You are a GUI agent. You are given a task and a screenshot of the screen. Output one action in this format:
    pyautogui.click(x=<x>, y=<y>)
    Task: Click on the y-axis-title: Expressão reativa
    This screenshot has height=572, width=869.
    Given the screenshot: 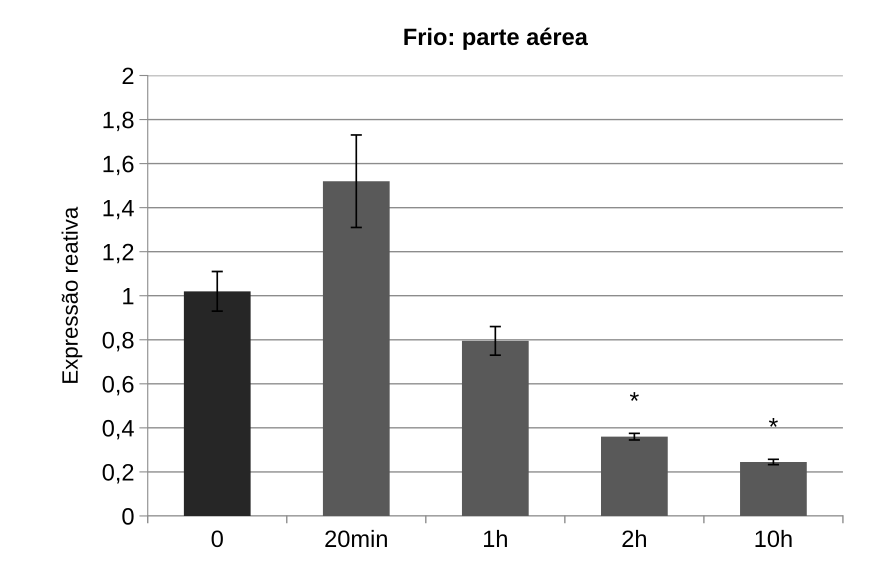 What is the action you would take?
    pyautogui.click(x=72, y=294)
    